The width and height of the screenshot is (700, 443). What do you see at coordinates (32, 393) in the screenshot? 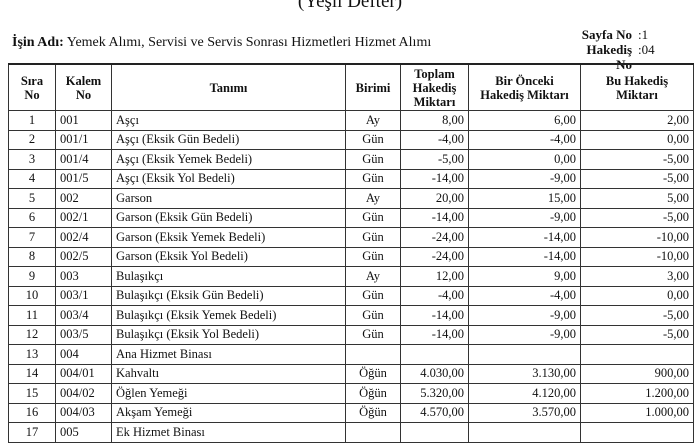
I see `table-cell: 15` at bounding box center [32, 393].